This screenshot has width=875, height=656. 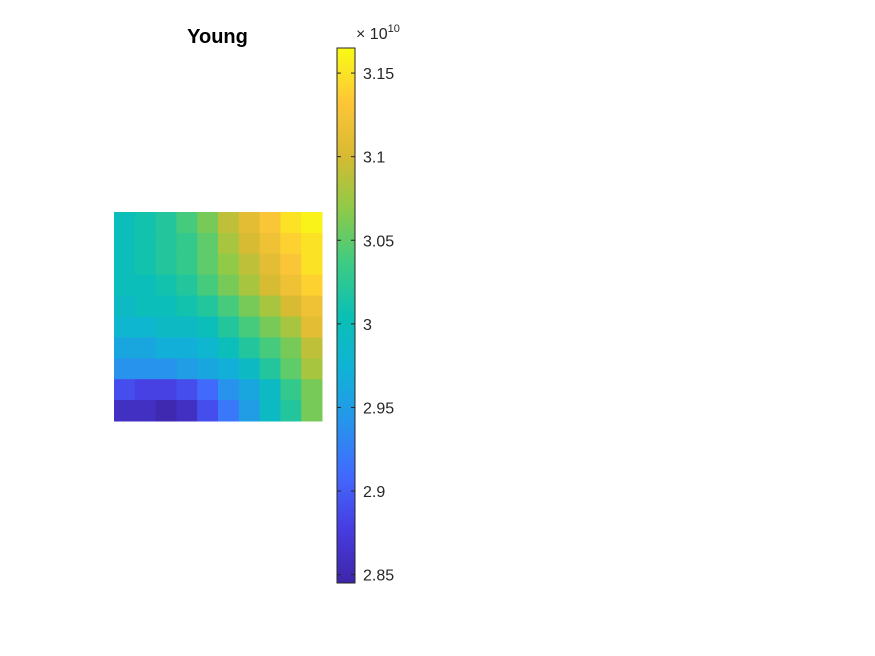 I want to click on colorbar-tick-label: 2.9, so click(x=374, y=492).